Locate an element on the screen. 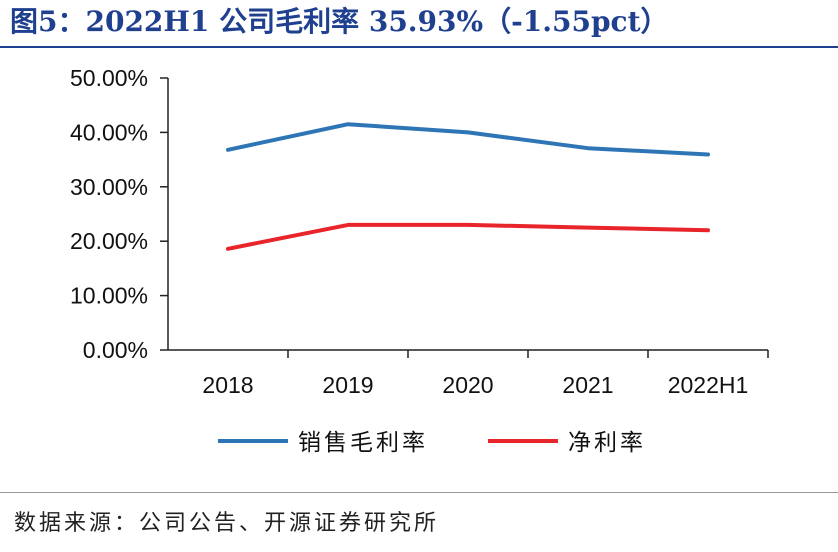 This screenshot has height=552, width=838. x-tick-label: 2018 is located at coordinates (227, 385).